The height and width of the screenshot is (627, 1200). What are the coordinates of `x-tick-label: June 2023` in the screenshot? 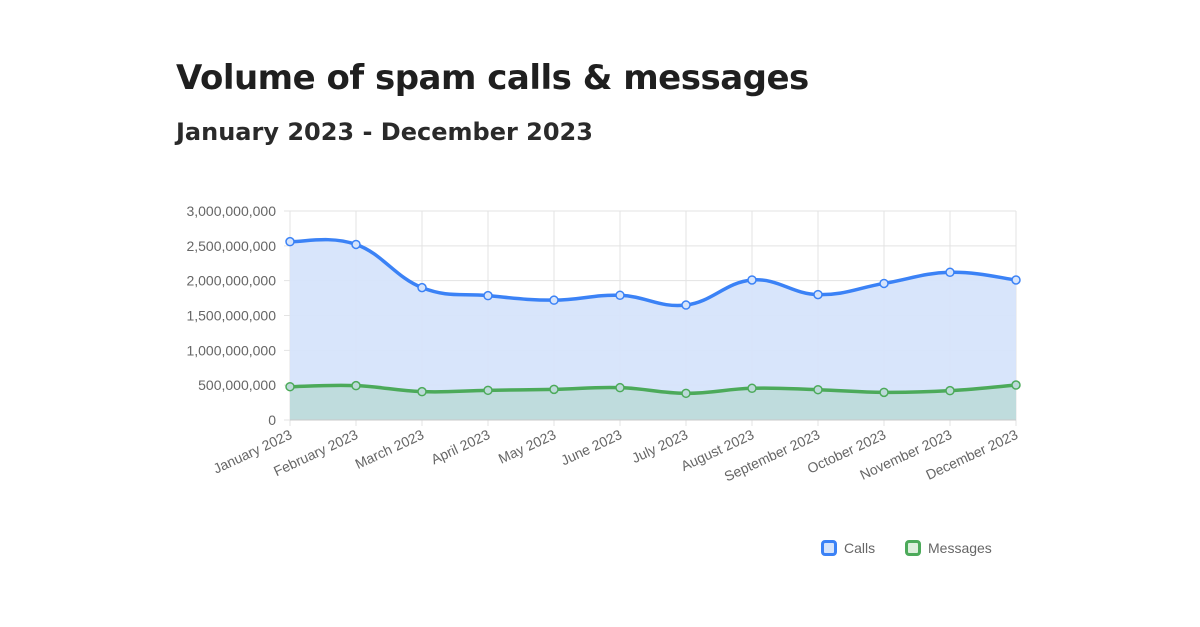 It's located at (591, 447).